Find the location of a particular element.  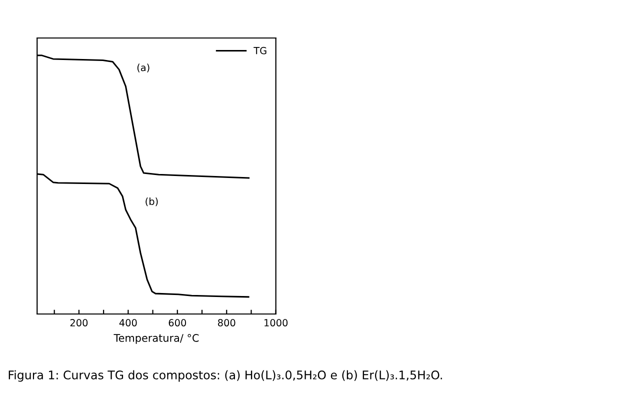

x-tick-label: 400 is located at coordinates (128, 322).